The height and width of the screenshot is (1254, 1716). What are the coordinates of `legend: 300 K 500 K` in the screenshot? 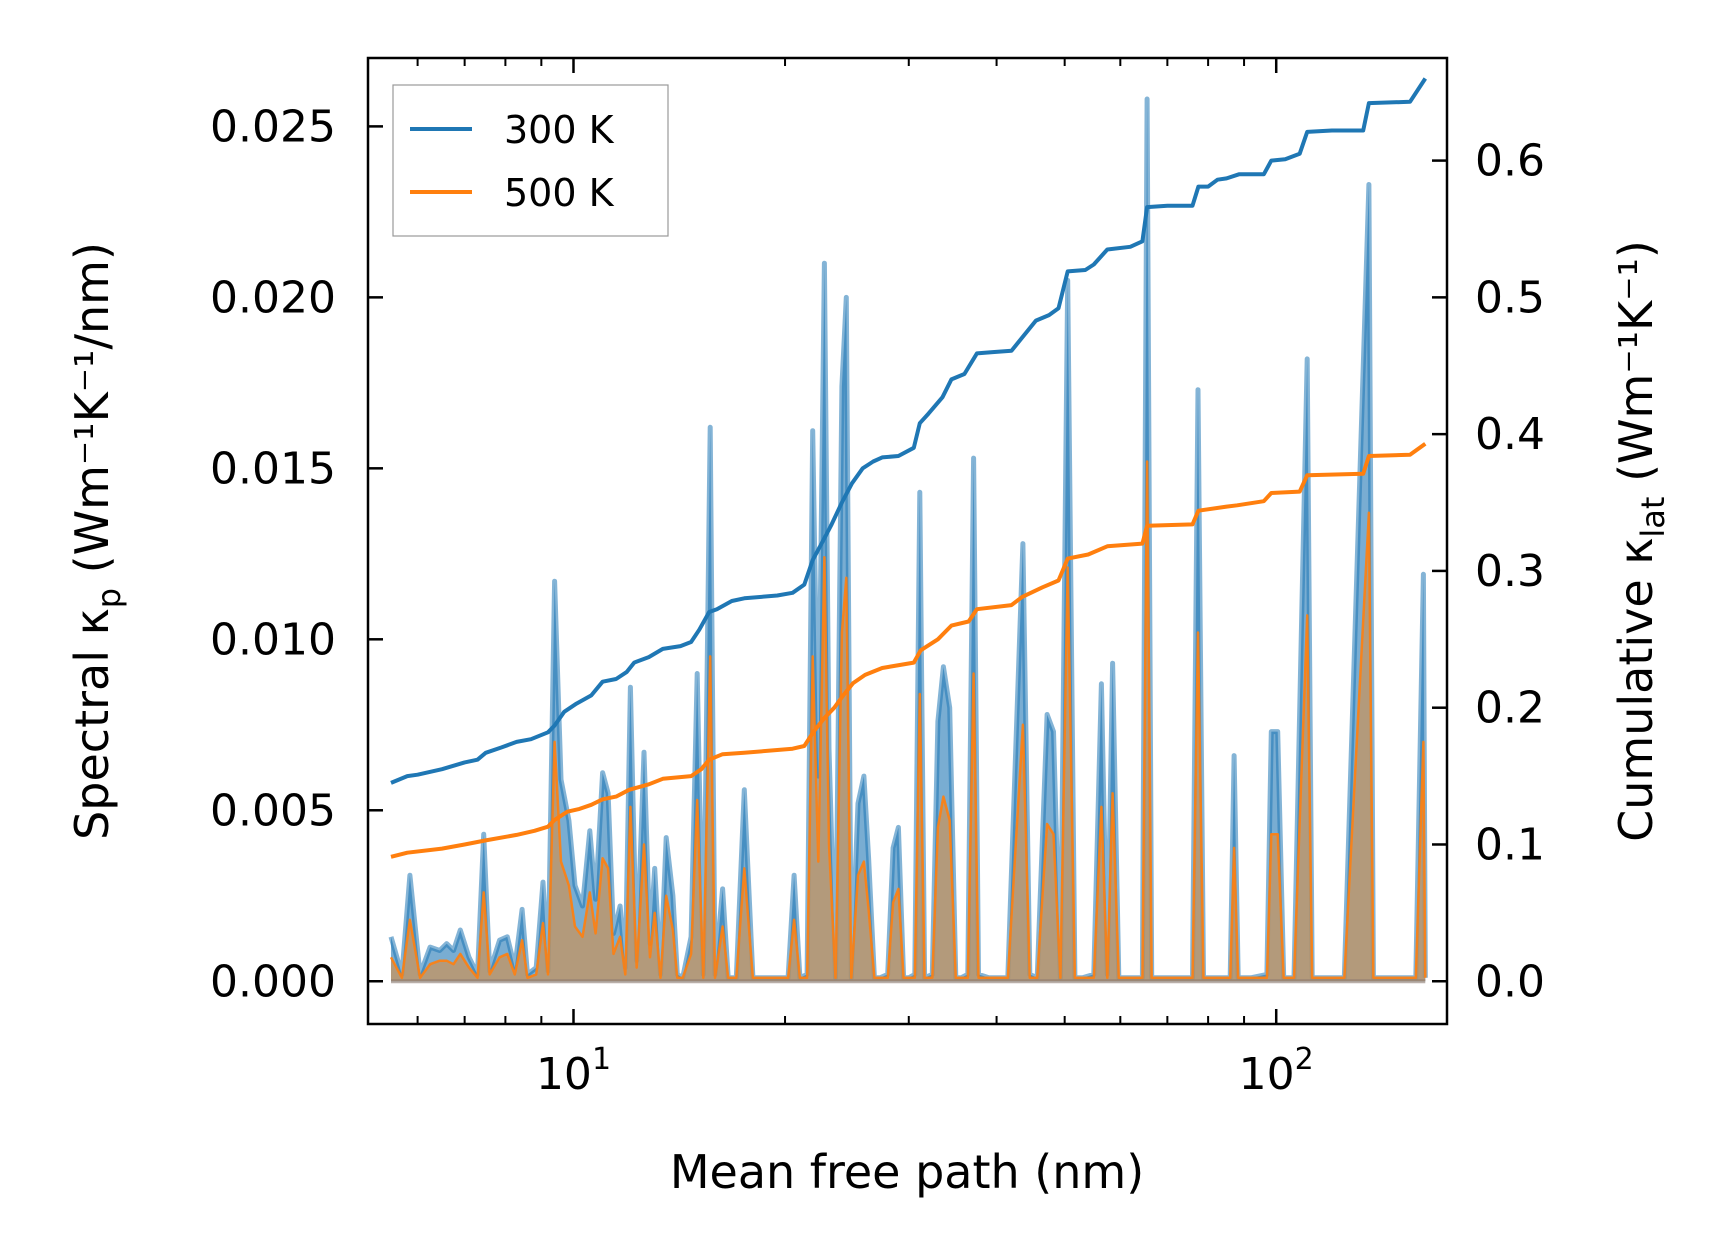 It's located at (530, 160).